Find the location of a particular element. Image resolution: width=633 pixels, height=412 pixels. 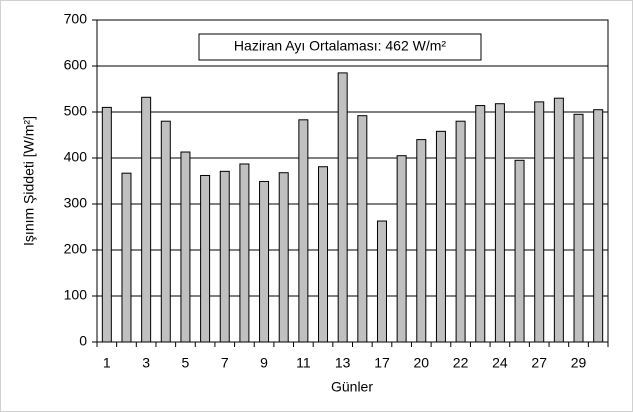

x-tick-label: 5 is located at coordinates (186, 363).